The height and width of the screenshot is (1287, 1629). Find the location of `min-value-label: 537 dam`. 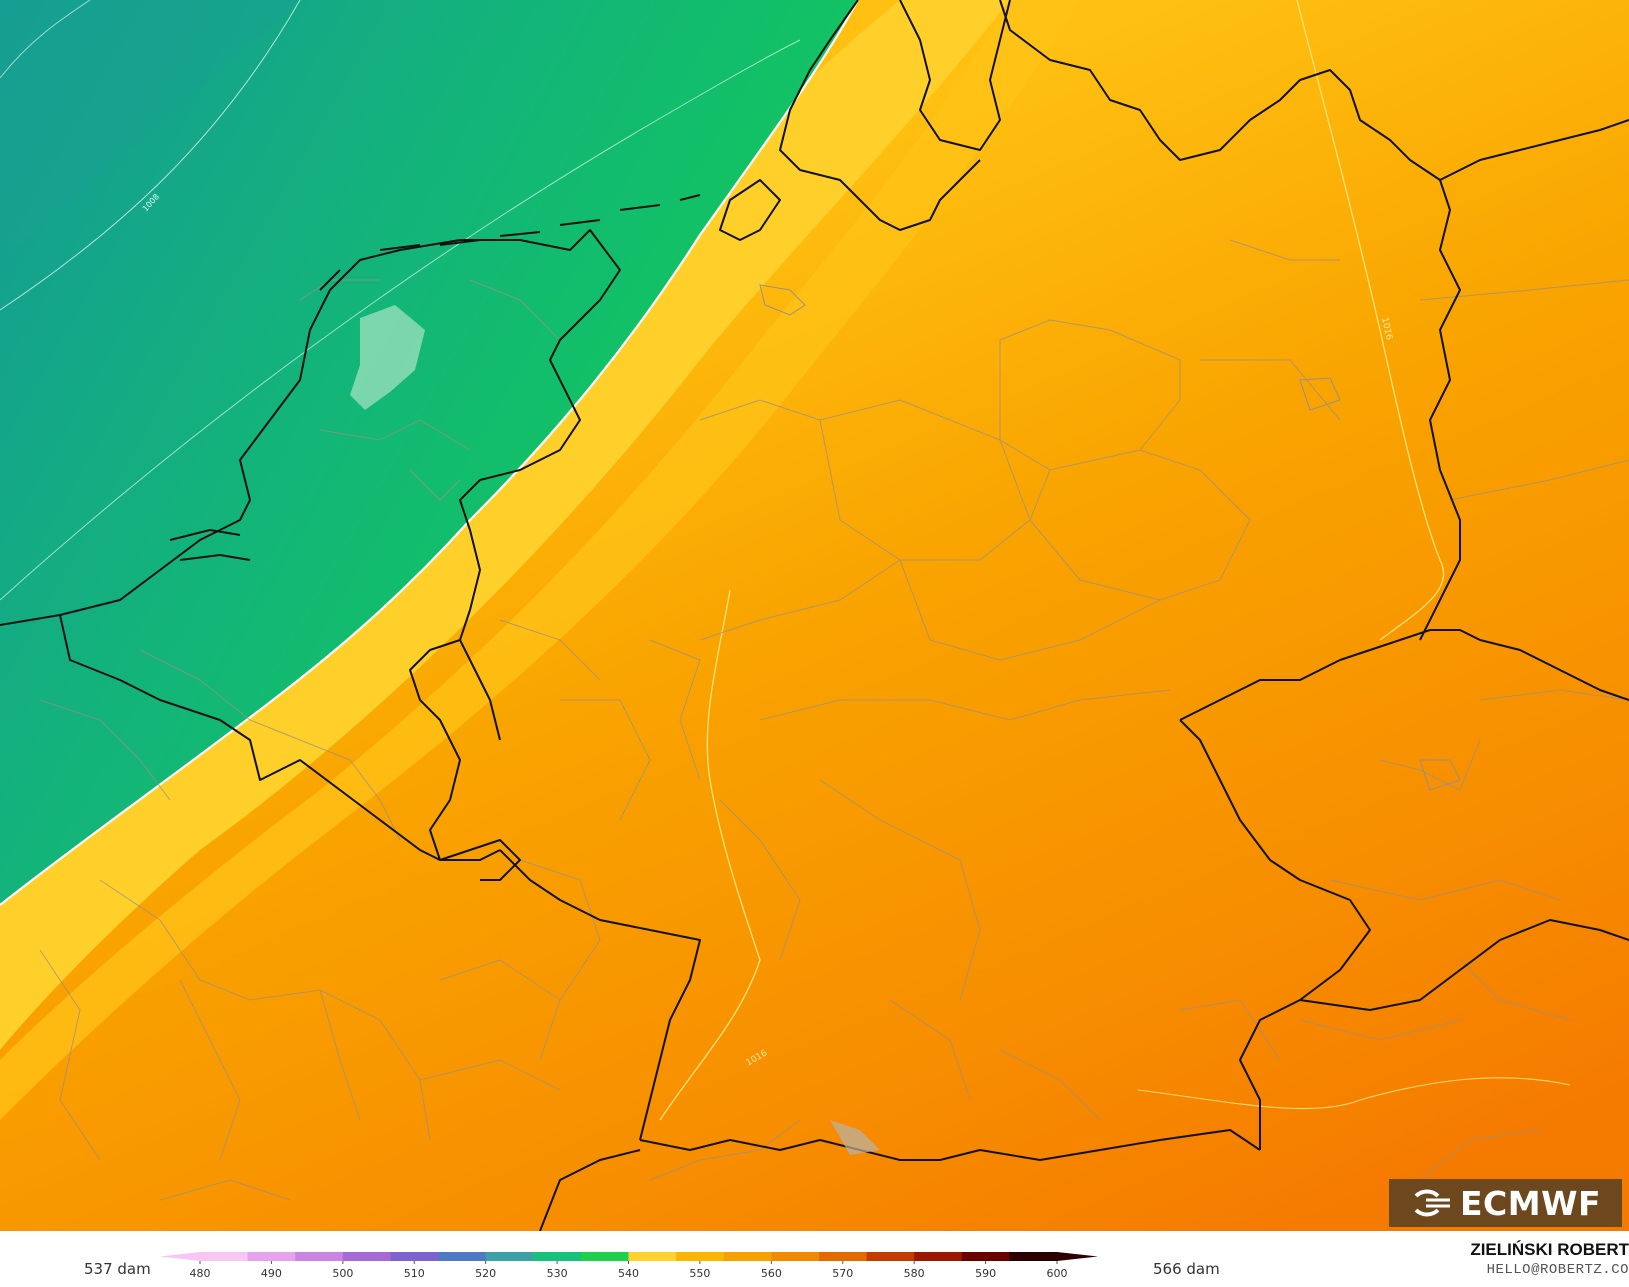

min-value-label: 537 dam is located at coordinates (117, 1269).